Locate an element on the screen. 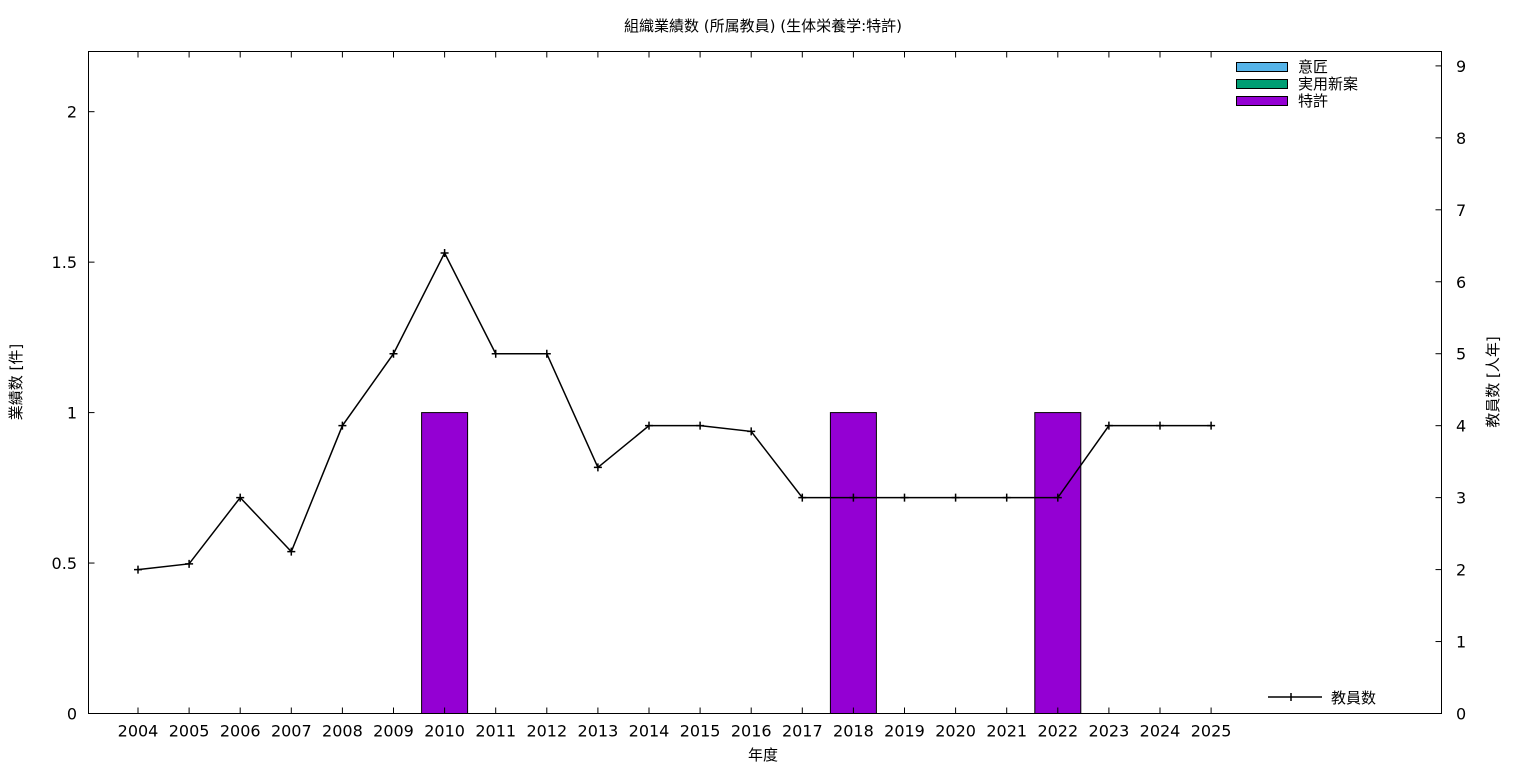  y-tick-label: 1 is located at coordinates (72, 413).